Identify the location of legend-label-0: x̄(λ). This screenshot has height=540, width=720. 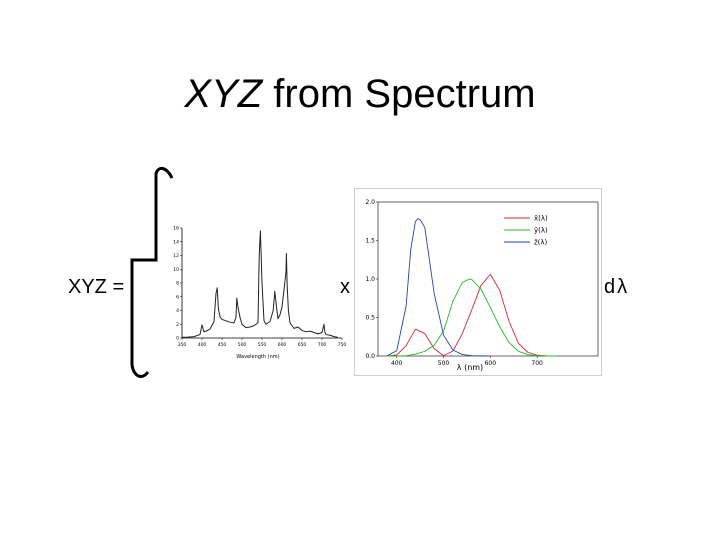
(541, 219).